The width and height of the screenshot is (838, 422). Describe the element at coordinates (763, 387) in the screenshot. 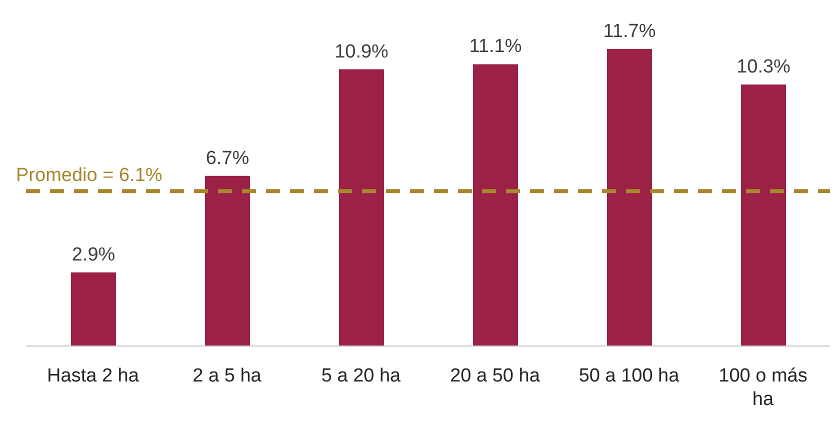

I see `x-tick-label: 100 o más ha` at that location.